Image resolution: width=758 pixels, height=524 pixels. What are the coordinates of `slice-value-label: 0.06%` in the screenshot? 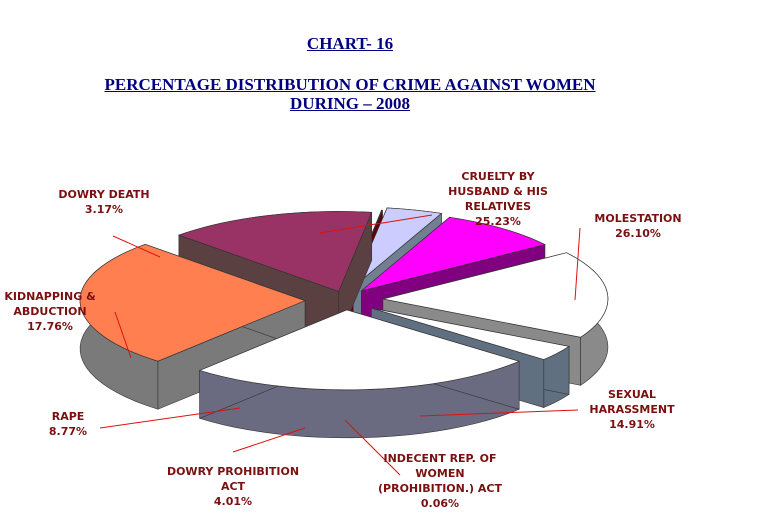 It's located at (440, 503).